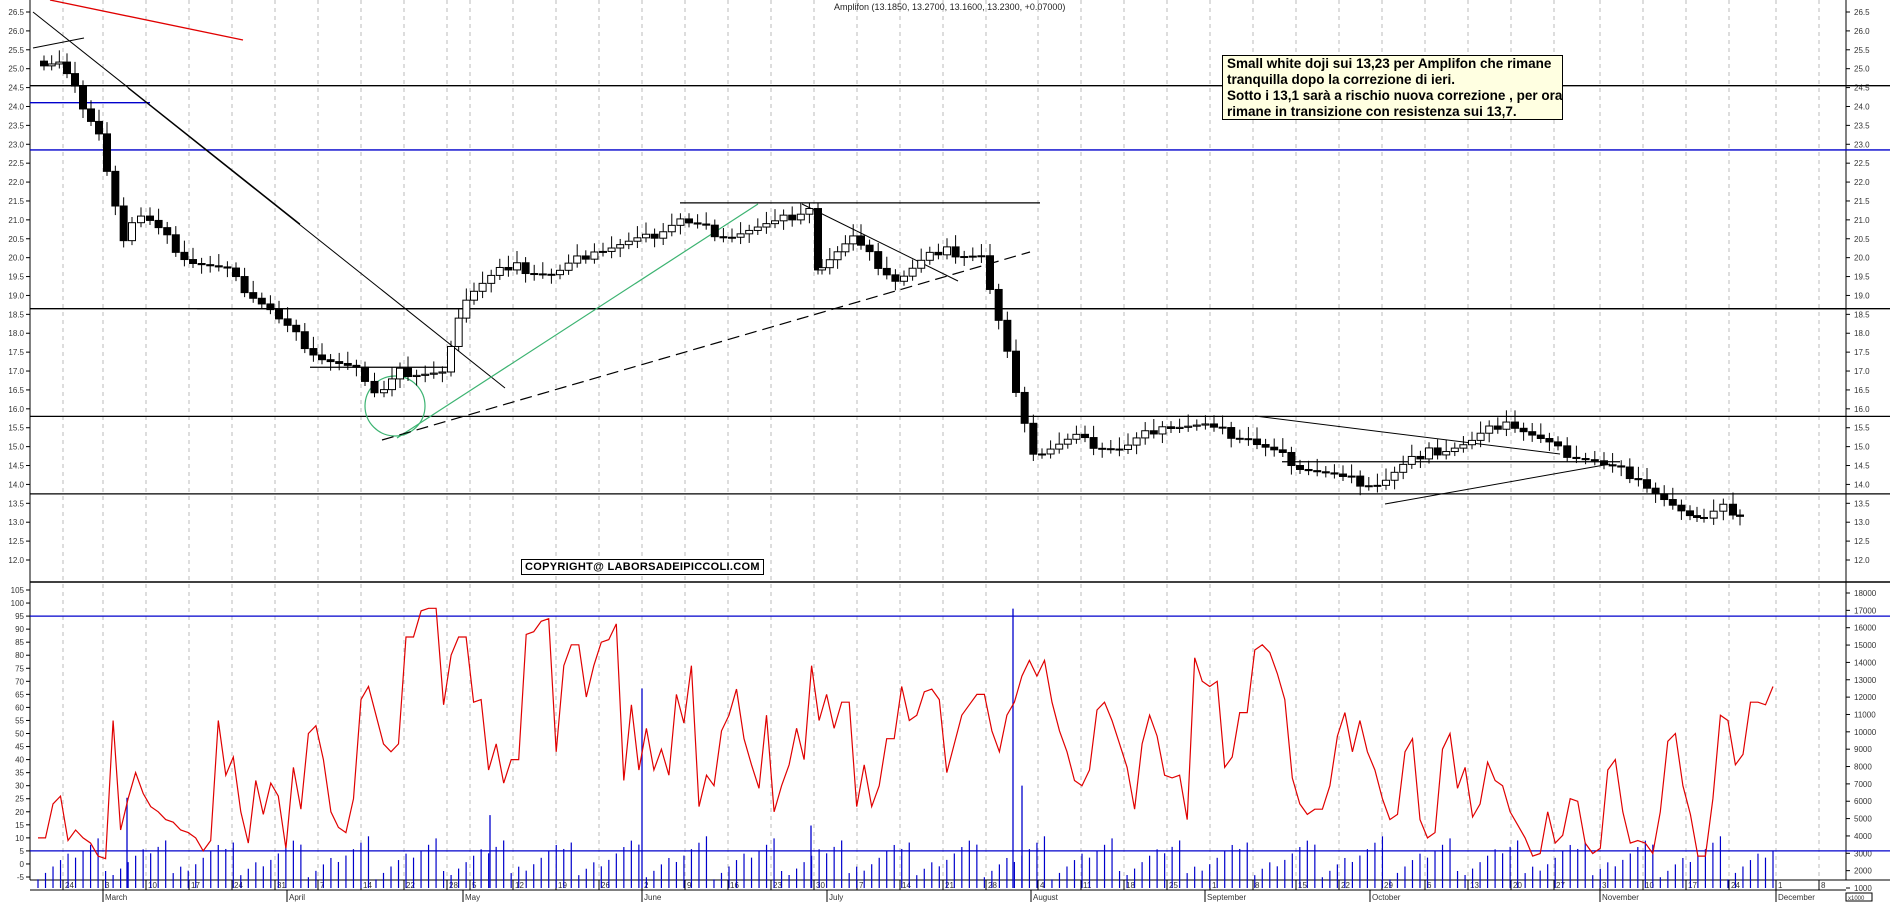 This screenshot has width=1890, height=902. I want to click on y-price-label: 24.5, so click(1862, 88).